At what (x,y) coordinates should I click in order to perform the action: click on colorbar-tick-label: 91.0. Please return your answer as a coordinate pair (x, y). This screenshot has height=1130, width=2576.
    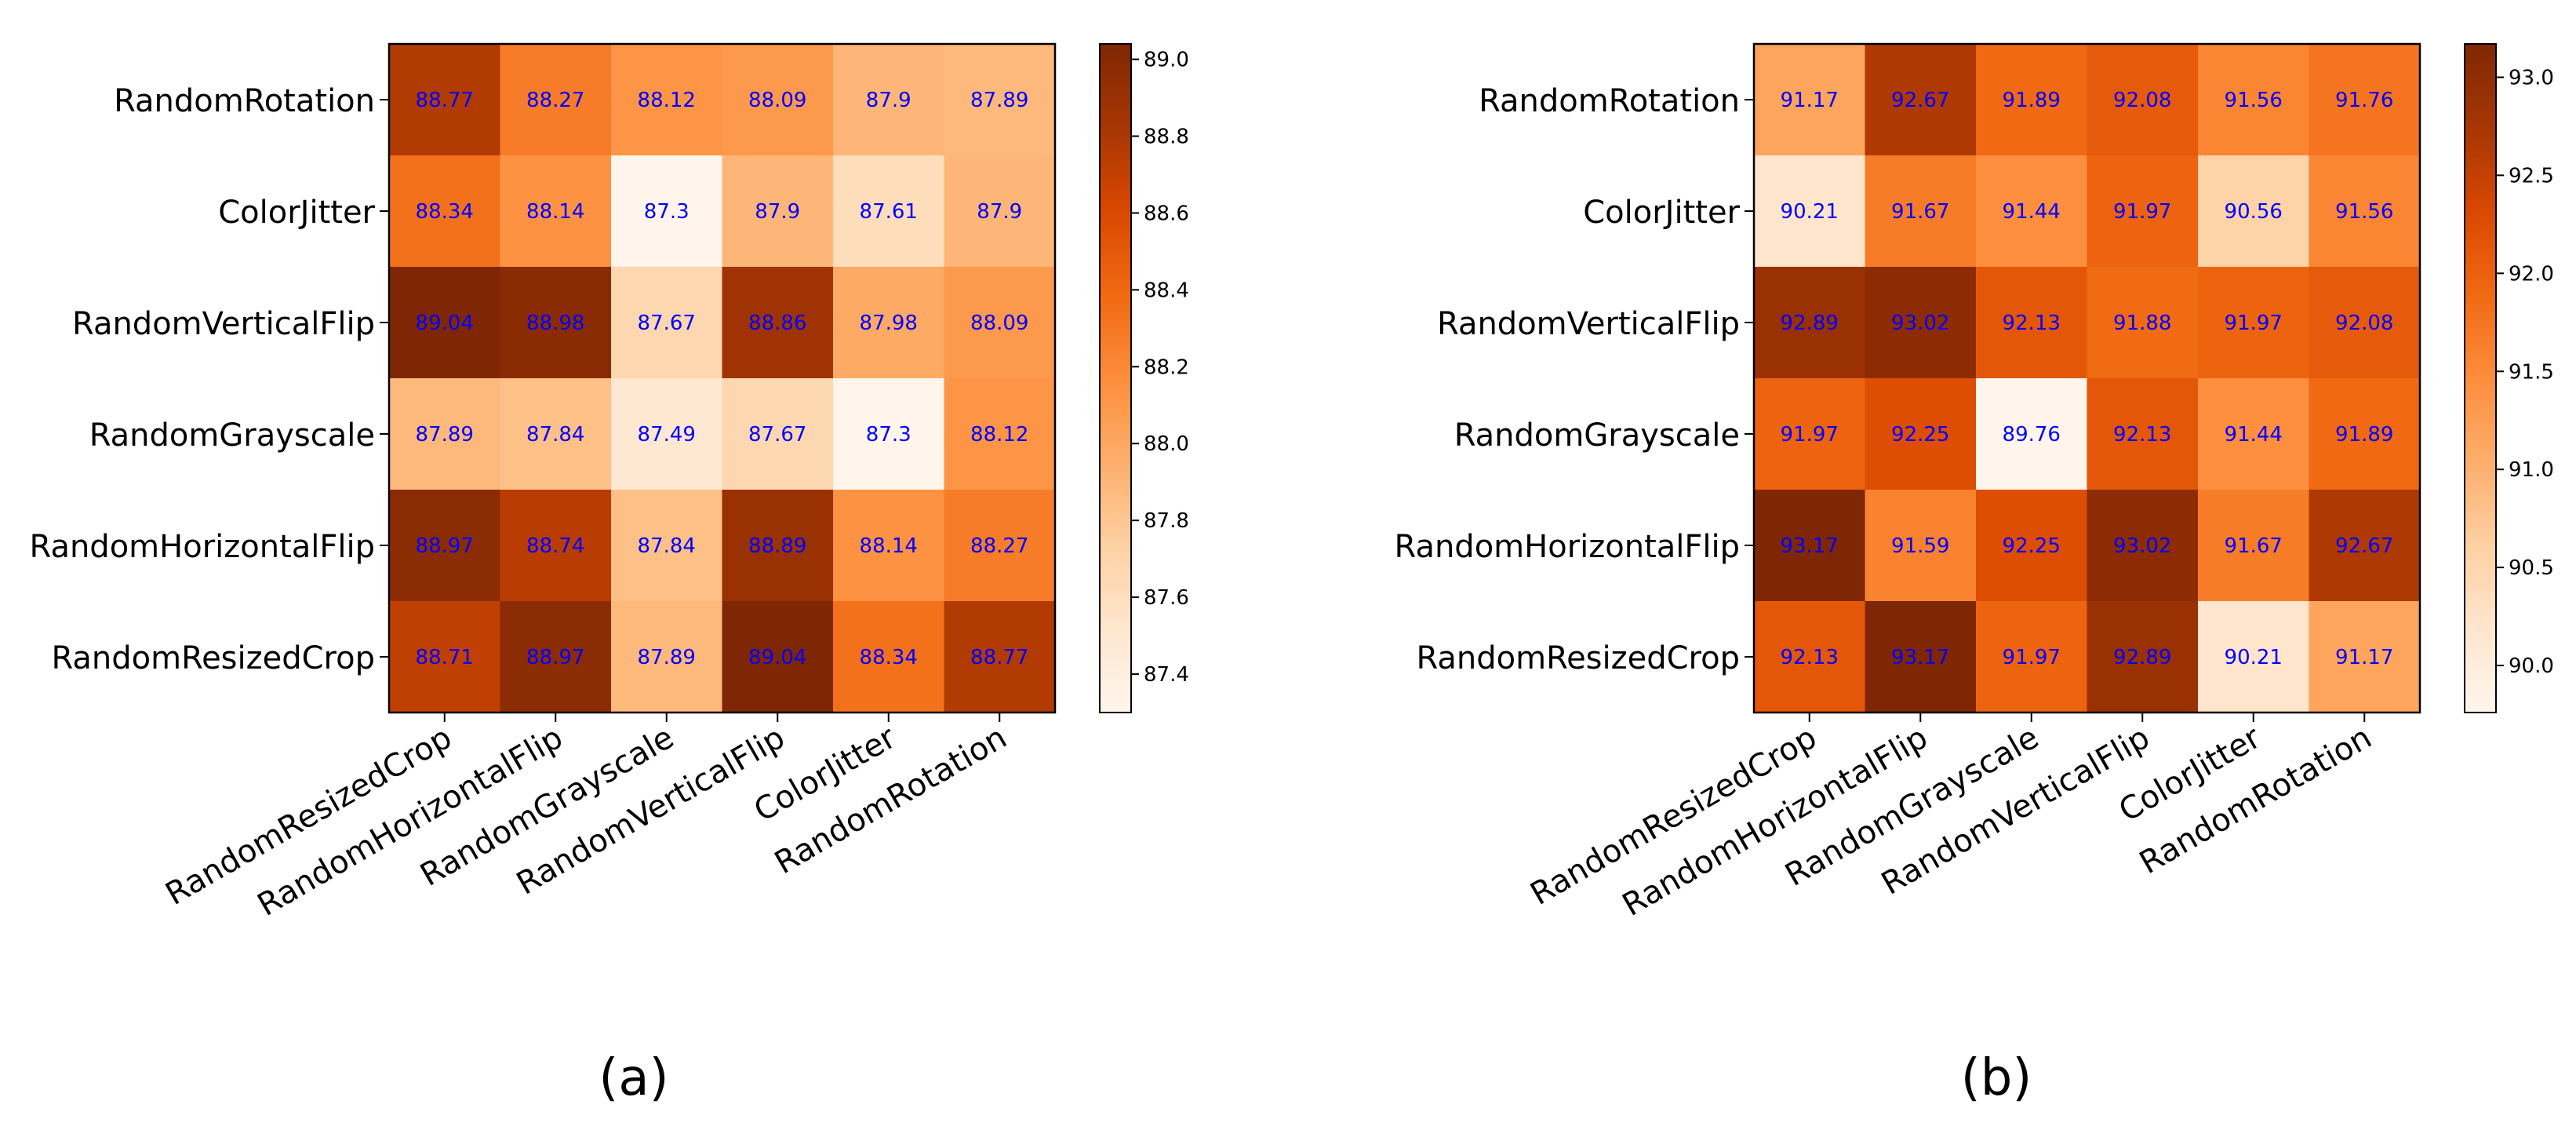
    Looking at the image, I should click on (2531, 470).